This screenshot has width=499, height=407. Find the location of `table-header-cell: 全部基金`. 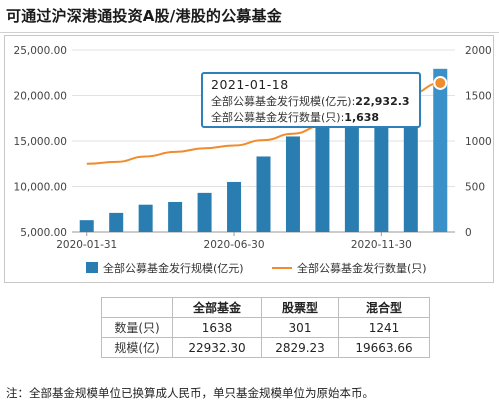

table-header-cell: 全部基金 is located at coordinates (217, 307).